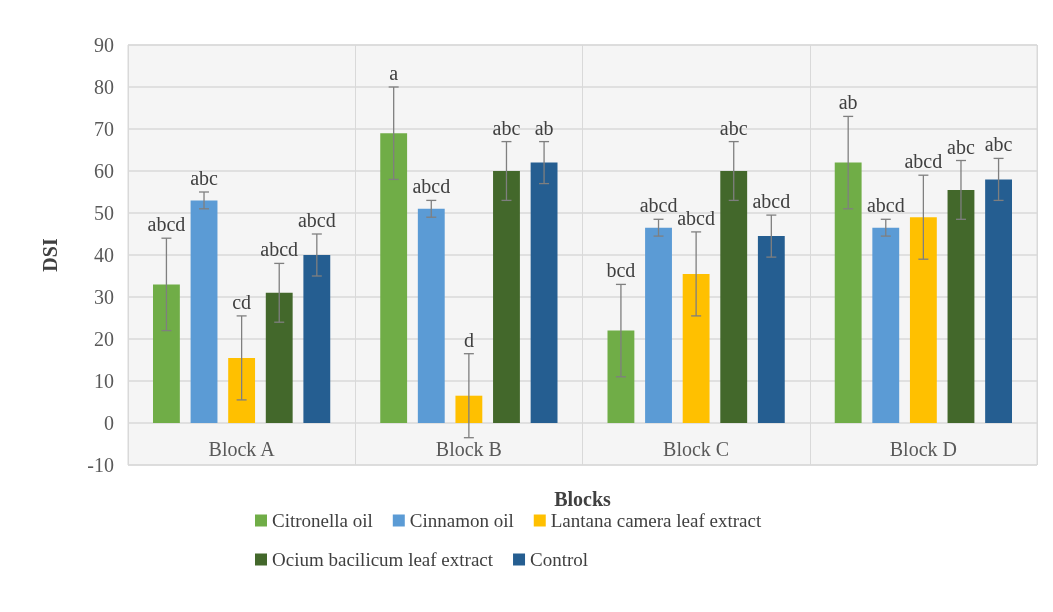 Image resolution: width=1053 pixels, height=612 pixels. I want to click on legend-label: Control, so click(559, 559).